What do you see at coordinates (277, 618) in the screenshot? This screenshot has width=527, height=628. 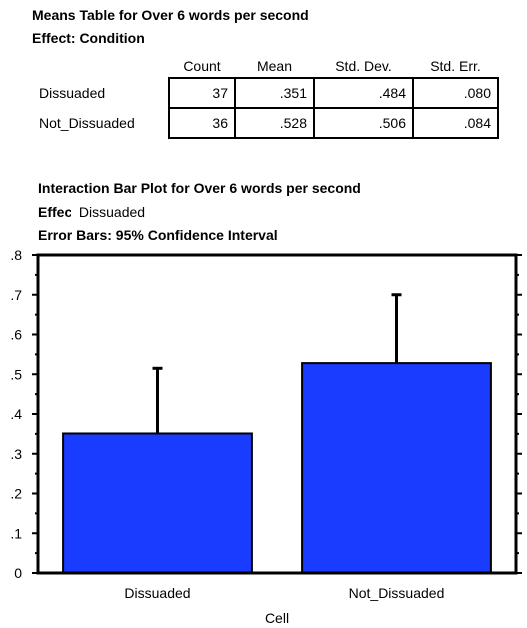 I see `x-axis-label: Cell` at bounding box center [277, 618].